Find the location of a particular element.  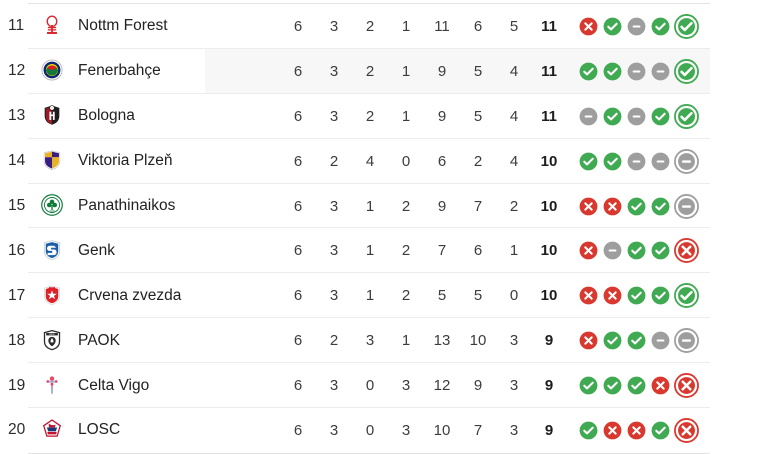

table-row: 12 Fenerbahçe 6 3 2 1 9 5 4 11 is located at coordinates (355, 71).